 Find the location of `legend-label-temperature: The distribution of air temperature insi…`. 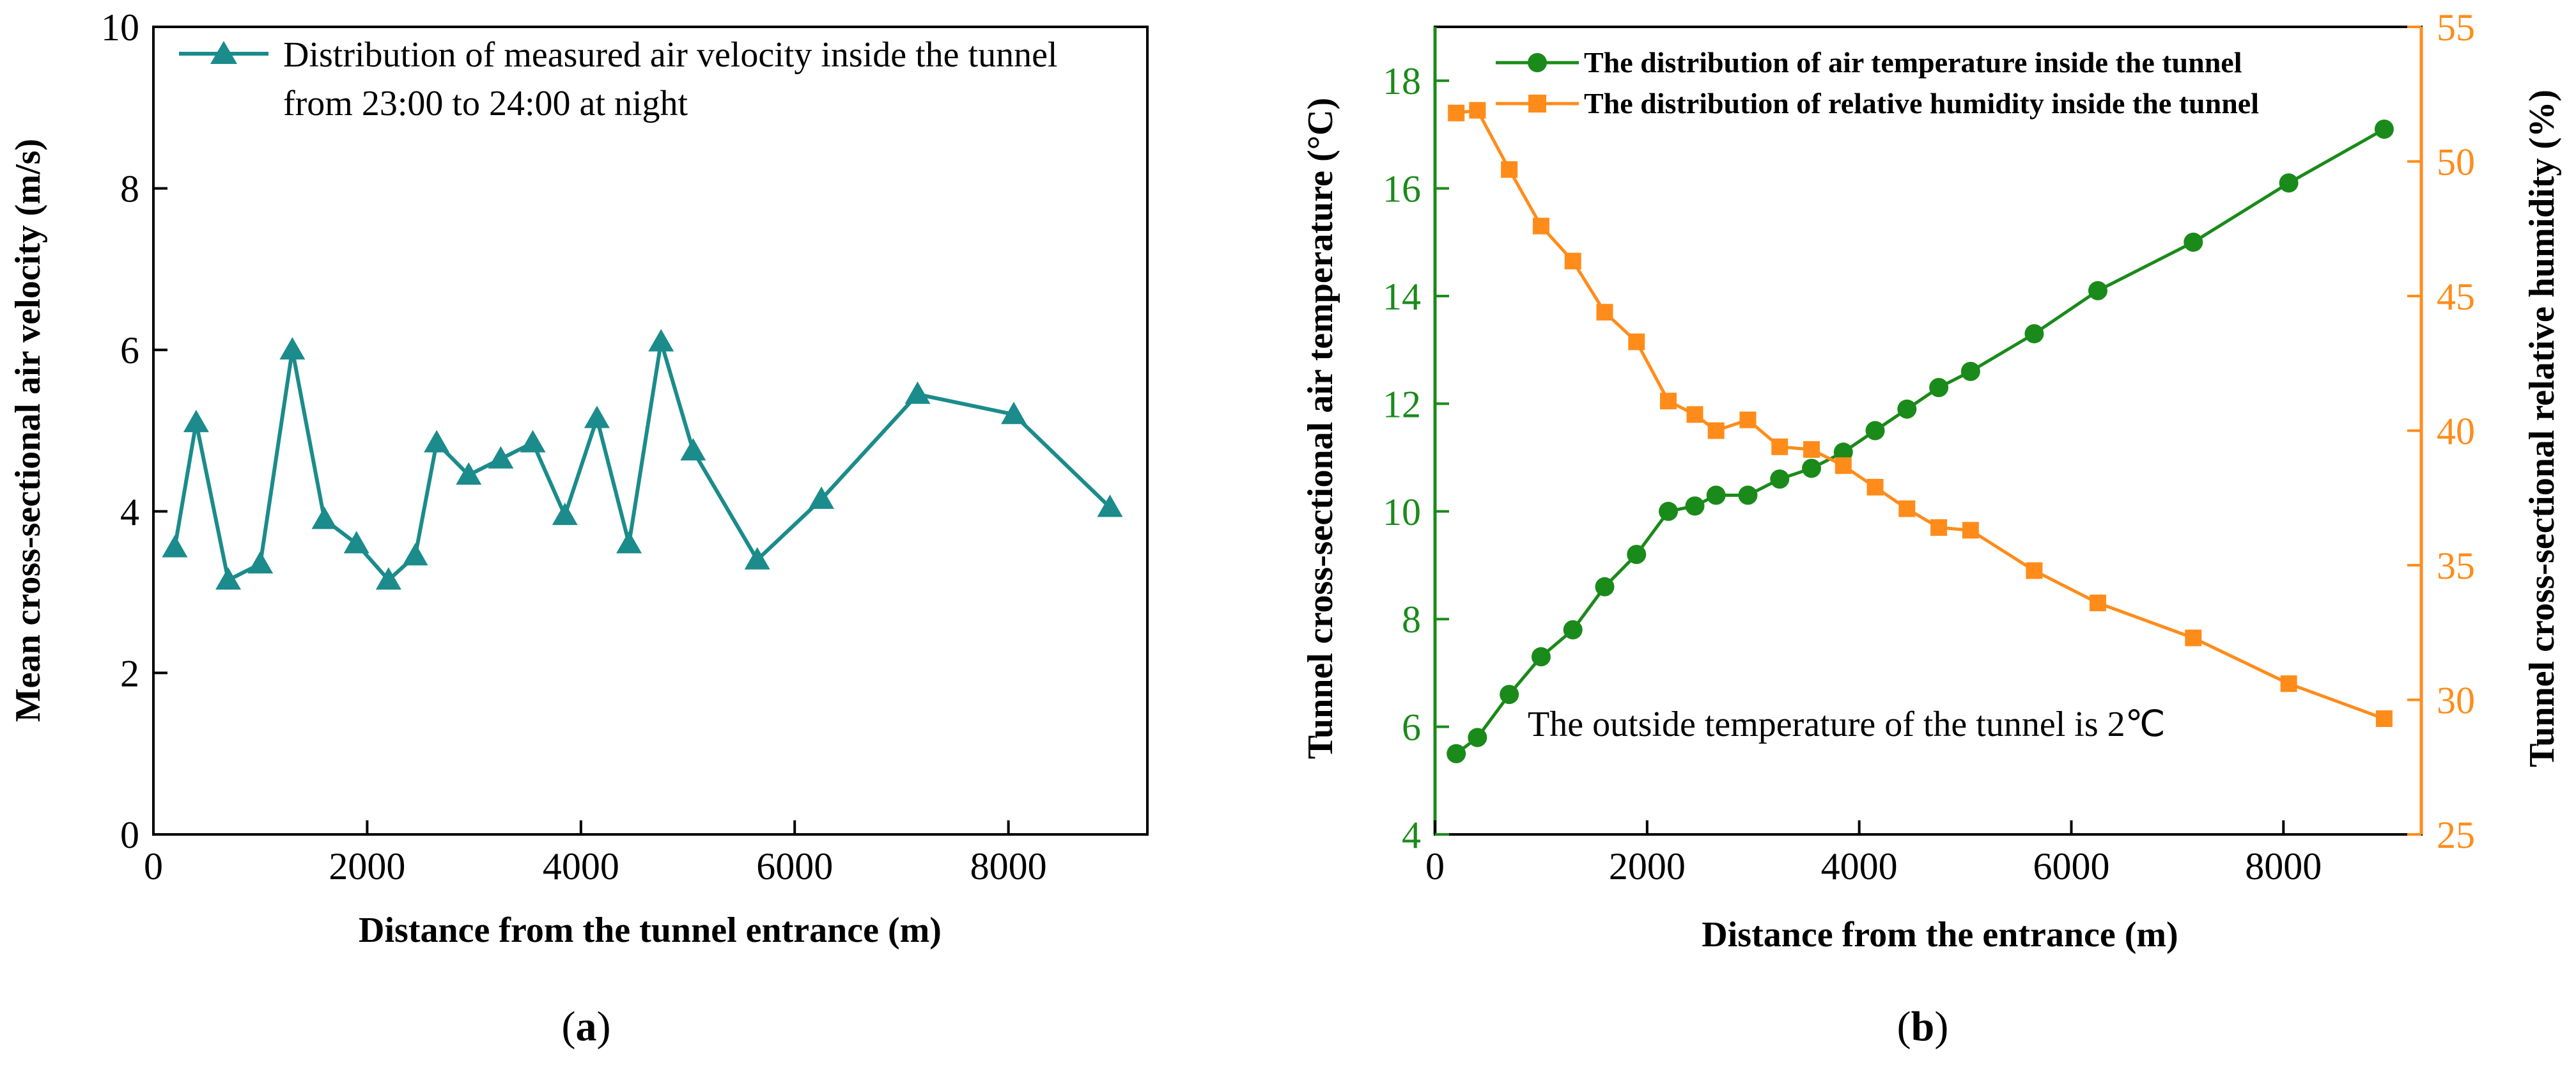

legend-label-temperature: The distribution of air temperature insi… is located at coordinates (1913, 62).